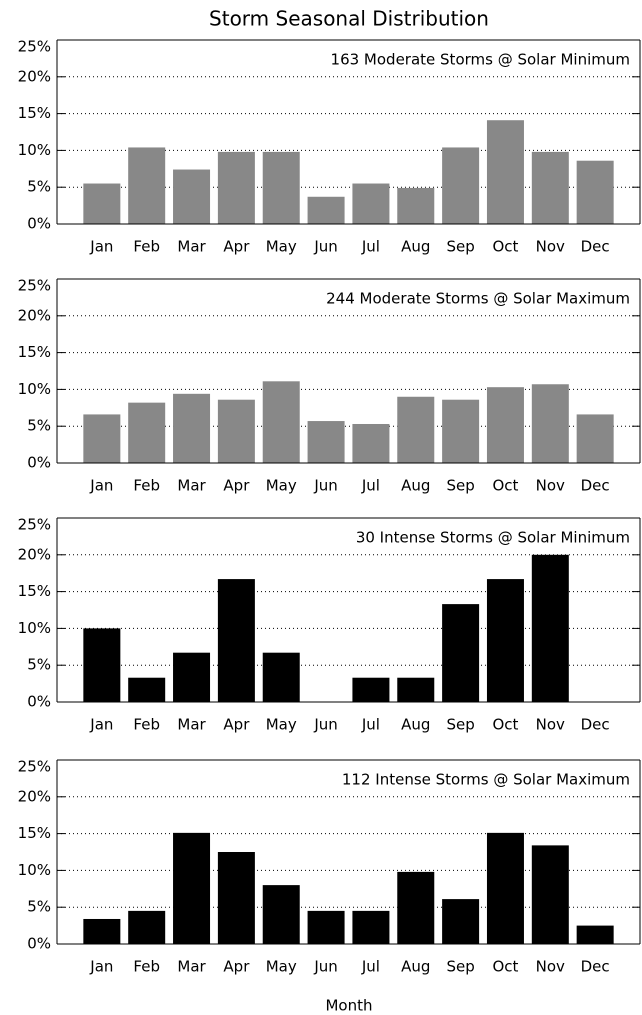 The image size is (642, 1015). What do you see at coordinates (480, 60) in the screenshot?
I see `panel-subtitle: 163 Moderate Storms @ Solar Minimum` at bounding box center [480, 60].